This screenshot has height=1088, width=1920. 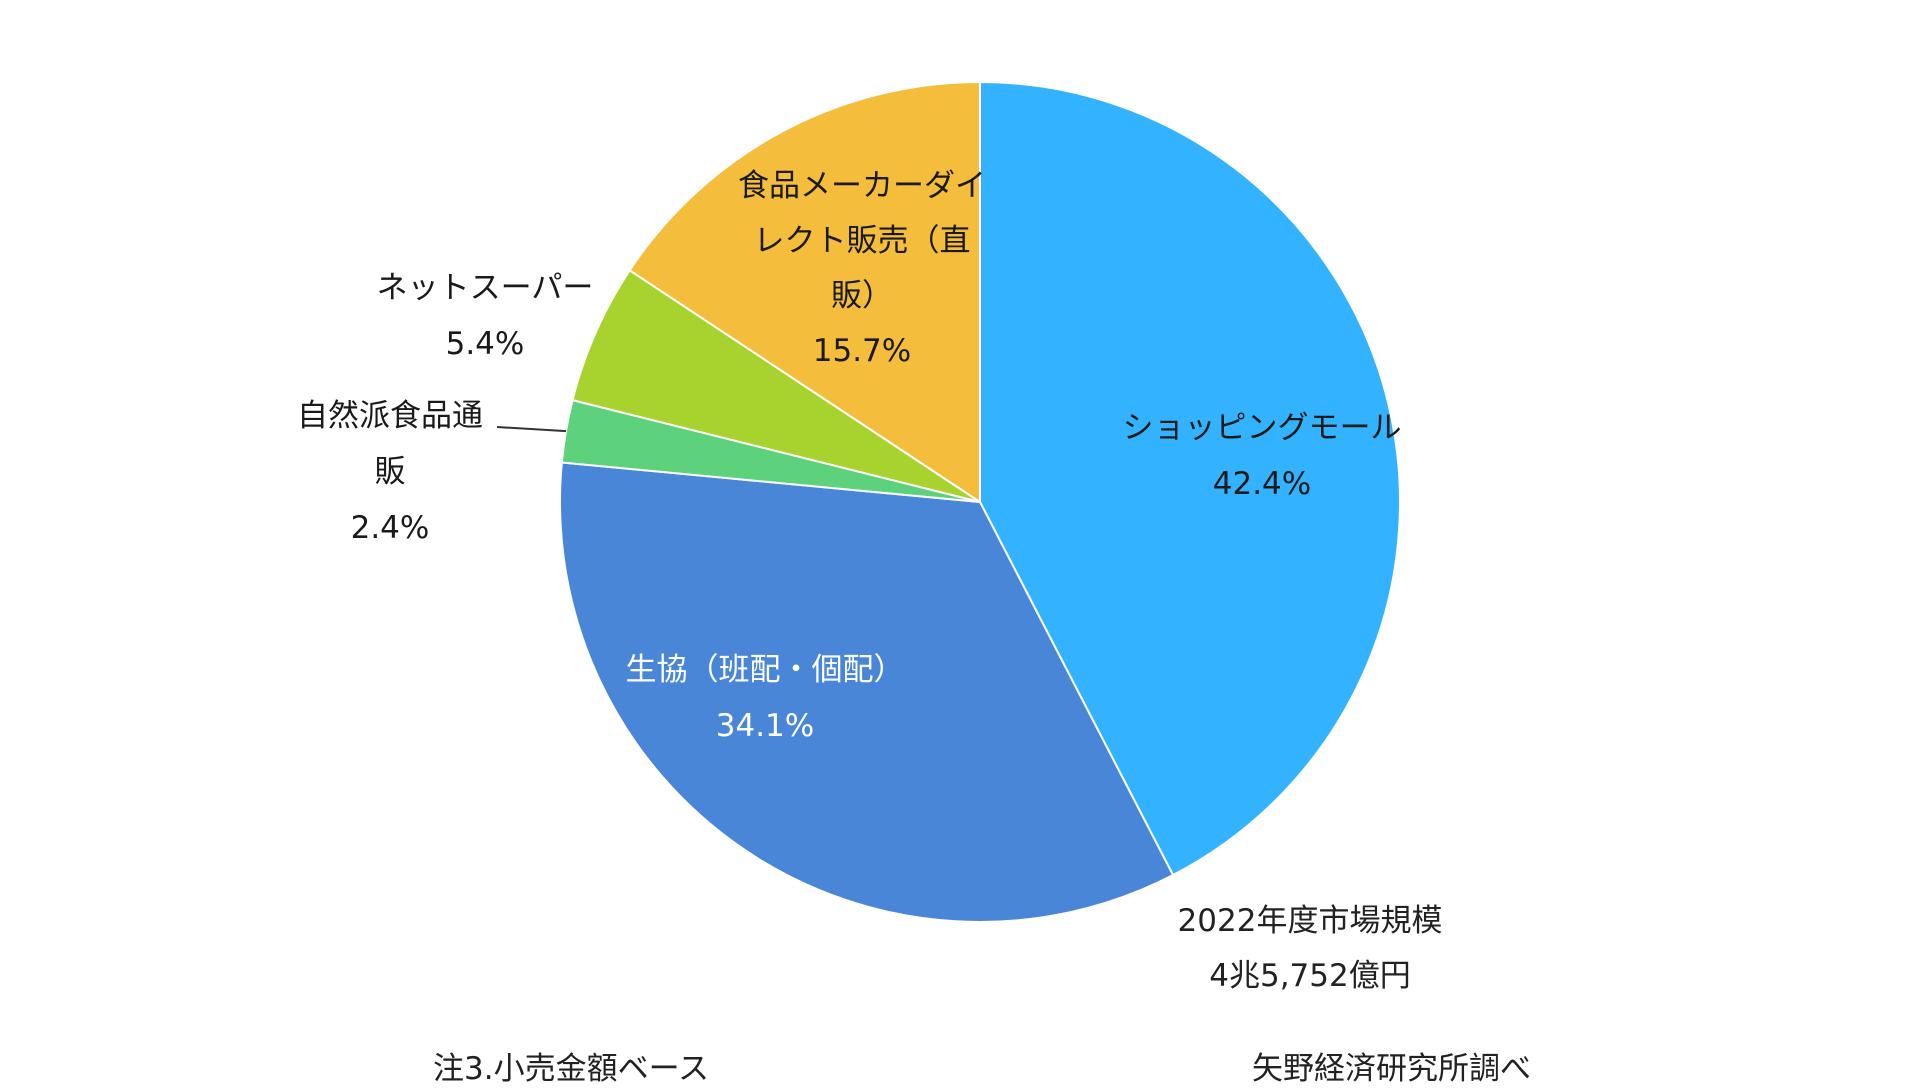 What do you see at coordinates (862, 351) in the screenshot?
I see `slice-value-label: 15.7%` at bounding box center [862, 351].